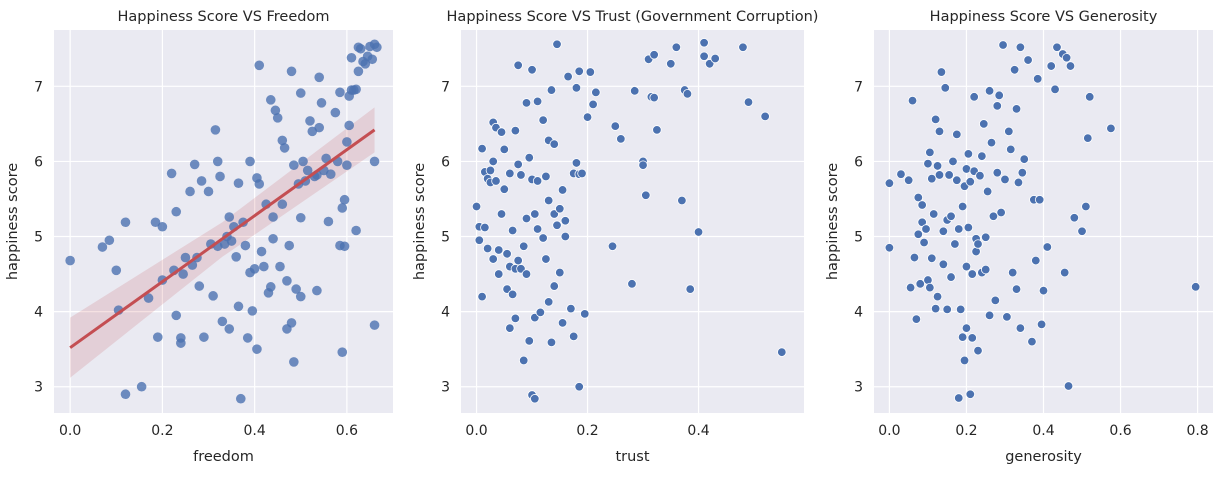 This screenshot has height=478, width=1225. I want to click on regression-line, so click(222, 238).